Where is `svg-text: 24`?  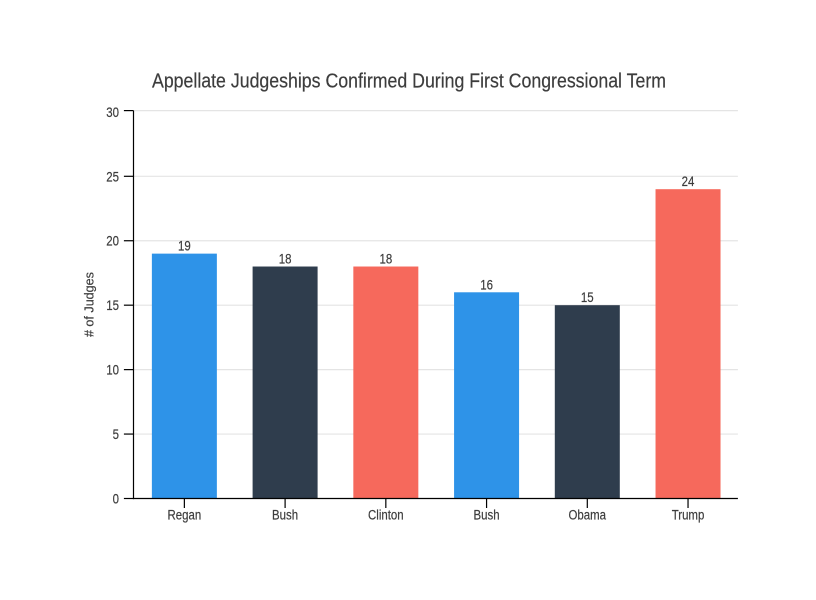
svg-text: 24 is located at coordinates (688, 181).